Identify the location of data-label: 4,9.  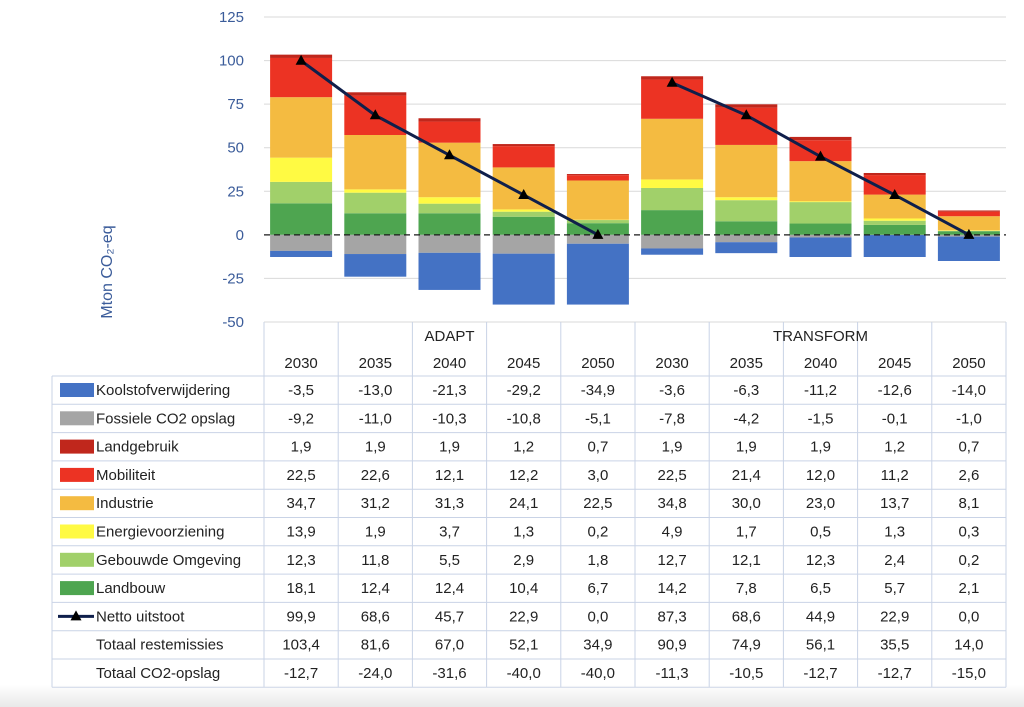
(672, 532).